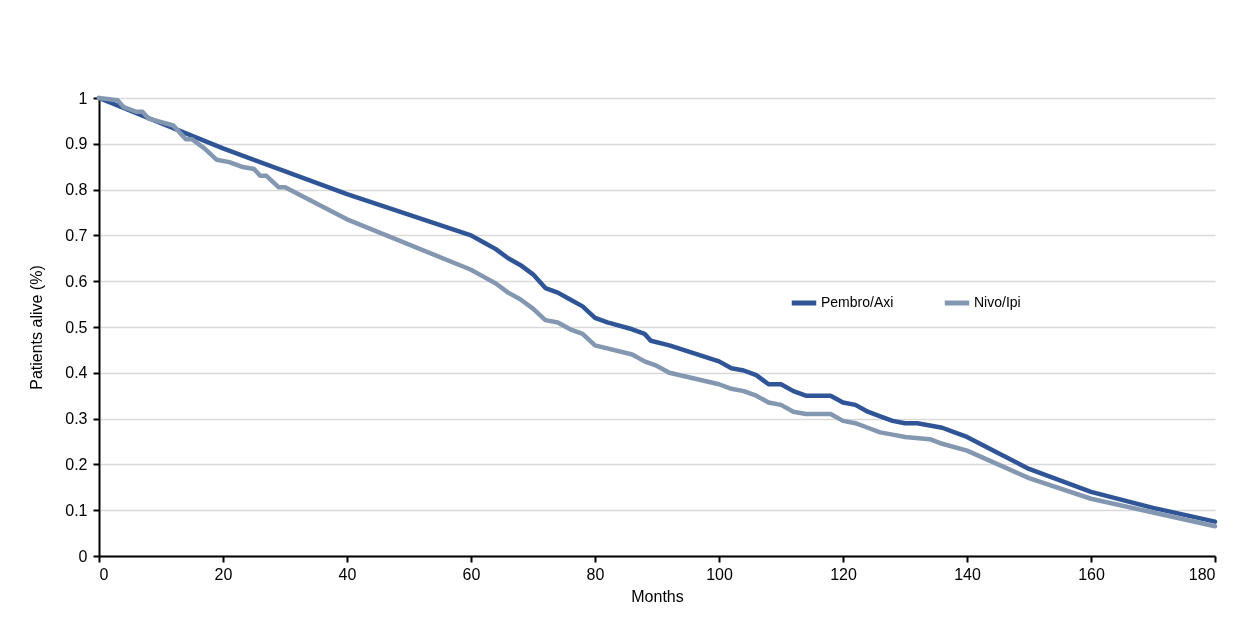  Describe the element at coordinates (471, 574) in the screenshot. I see `x-tick-label: 60` at that location.